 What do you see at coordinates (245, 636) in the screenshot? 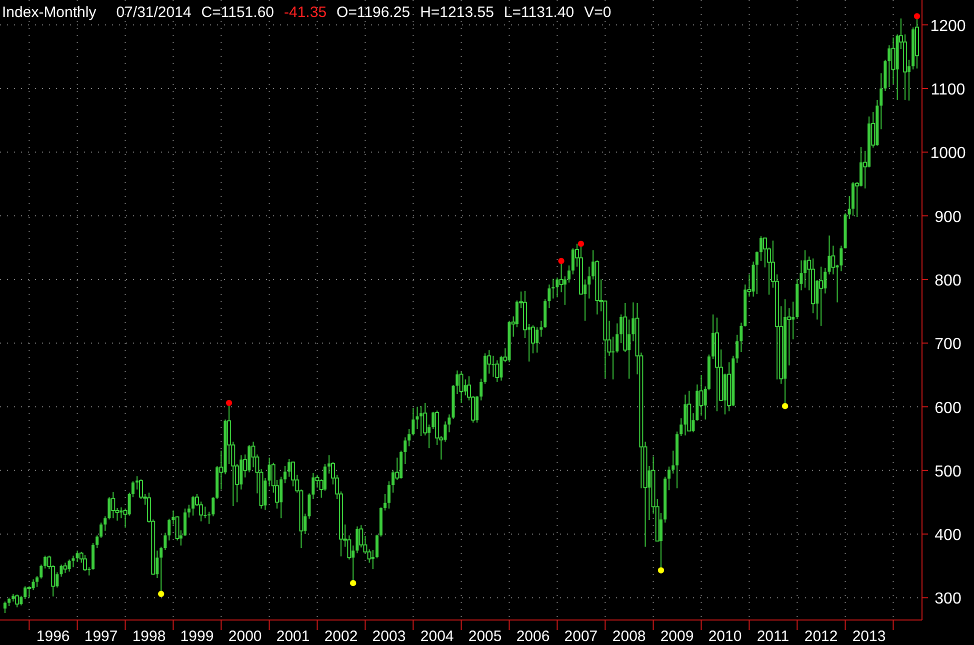
I see `x-tick-label: 2000` at bounding box center [245, 636].